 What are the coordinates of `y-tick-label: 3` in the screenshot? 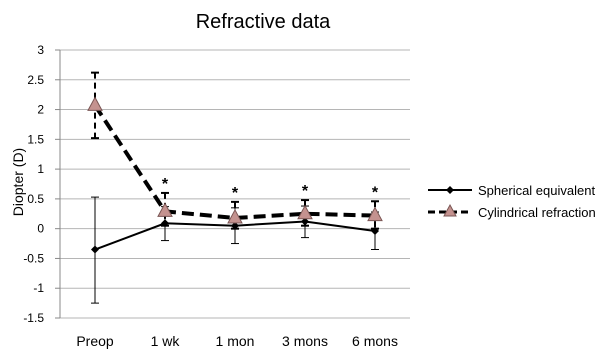 It's located at (40, 50).